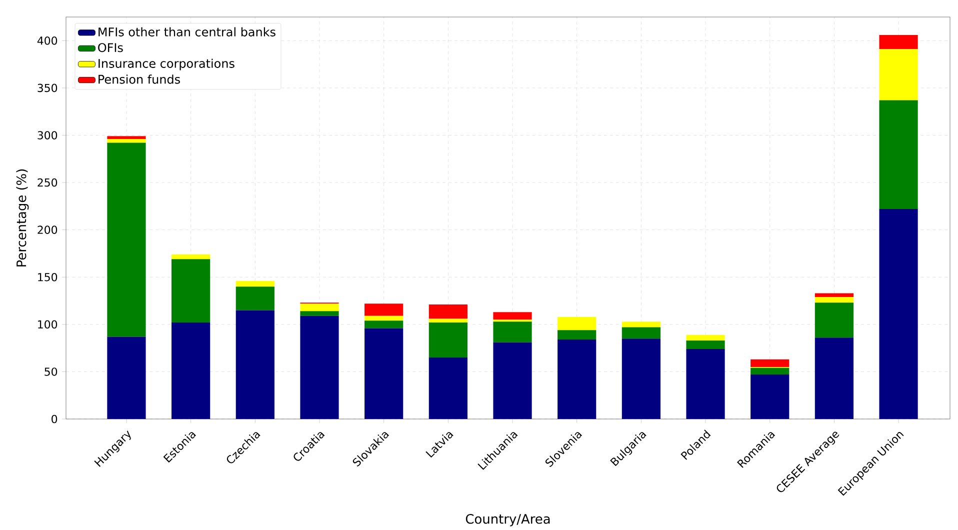  I want to click on x-axis-title: Country/Area, so click(508, 520).